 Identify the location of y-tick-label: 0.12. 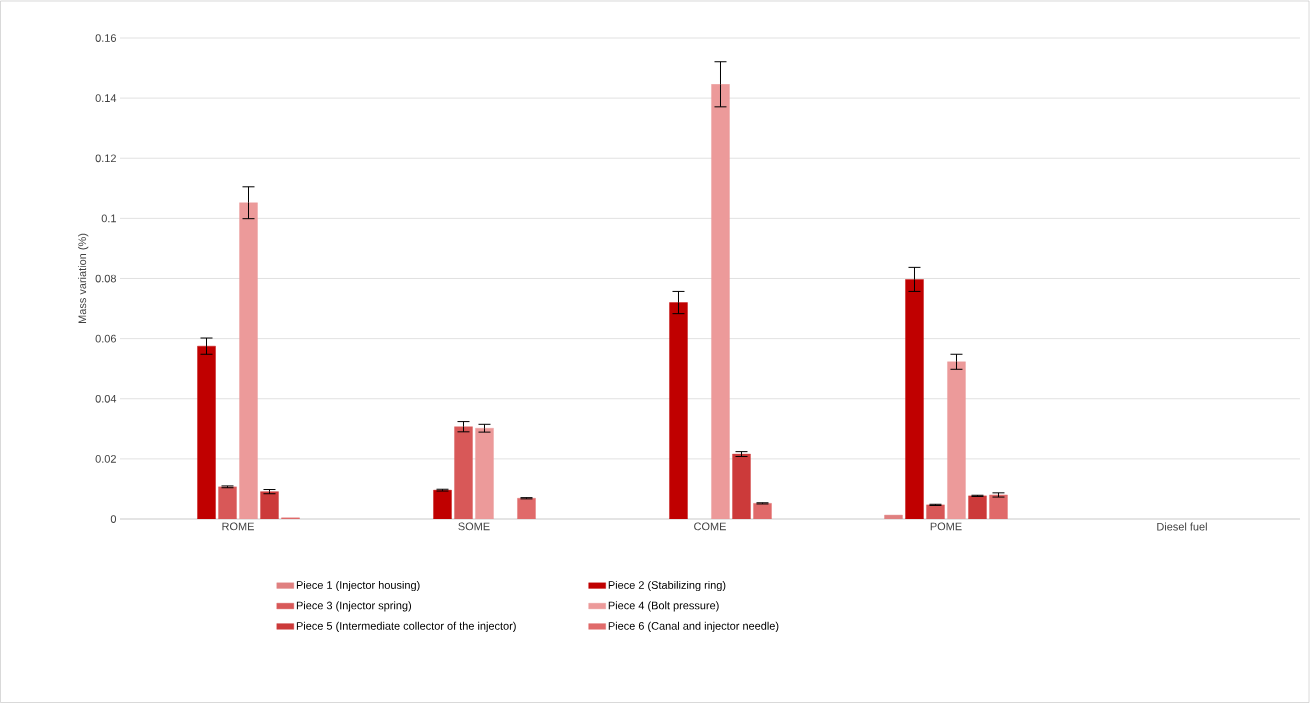
(105, 158).